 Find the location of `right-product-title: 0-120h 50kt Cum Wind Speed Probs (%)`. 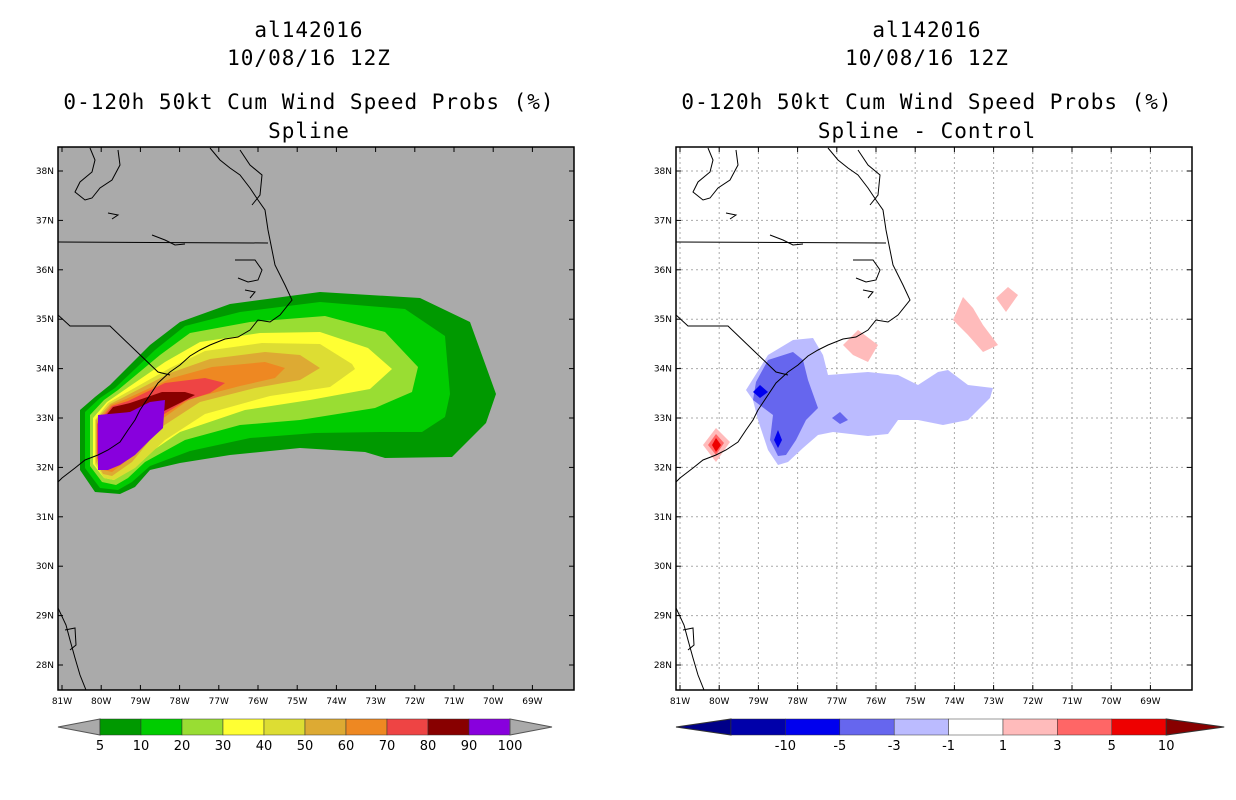

right-product-title: 0-120h 50kt Cum Wind Speed Probs (%) is located at coordinates (927, 102).